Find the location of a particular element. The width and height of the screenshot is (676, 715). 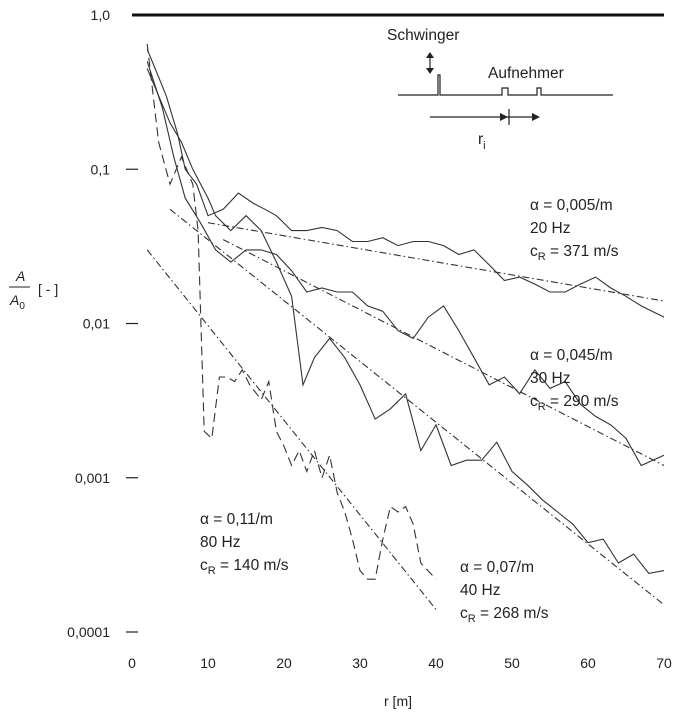

ylabel-denominator: A0 is located at coordinates (17, 302).